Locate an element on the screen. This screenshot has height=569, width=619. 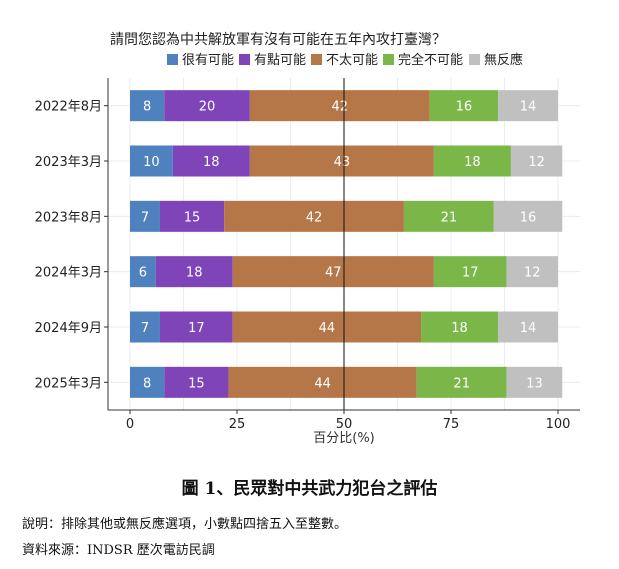
y-tick-label: 2024年3月 is located at coordinates (68, 273).